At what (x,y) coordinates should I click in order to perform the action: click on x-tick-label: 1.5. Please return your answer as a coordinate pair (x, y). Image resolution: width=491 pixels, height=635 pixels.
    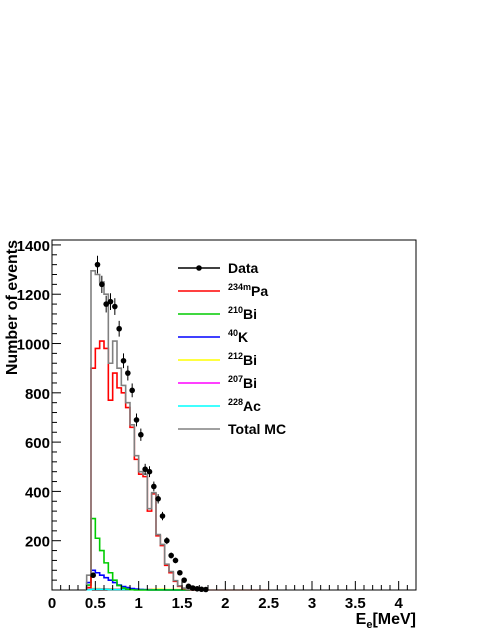
    Looking at the image, I should click on (182, 603).